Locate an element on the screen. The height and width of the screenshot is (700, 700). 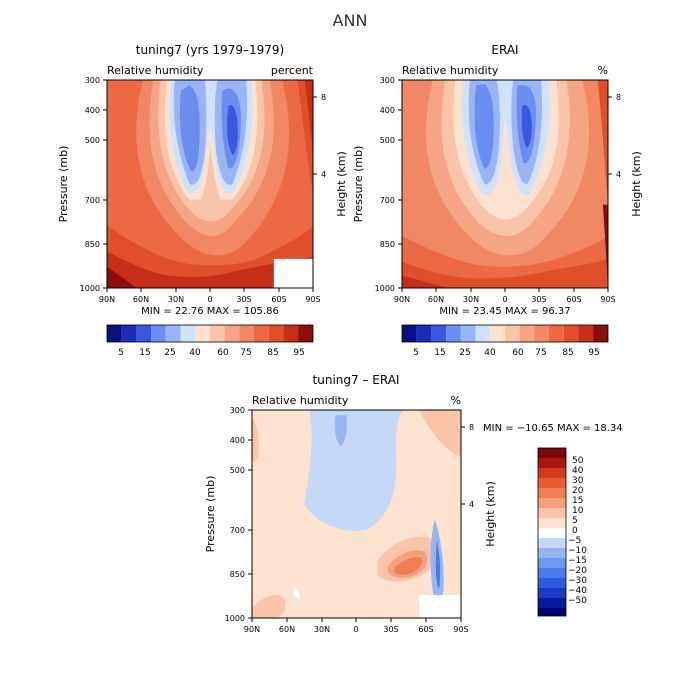
y-axis-label: Pressure (mb) is located at coordinates (210, 514).